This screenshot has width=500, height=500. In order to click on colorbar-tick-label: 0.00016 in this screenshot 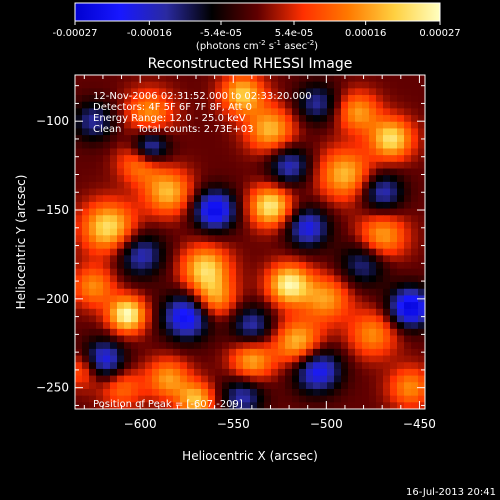, I will do `click(365, 33)`.